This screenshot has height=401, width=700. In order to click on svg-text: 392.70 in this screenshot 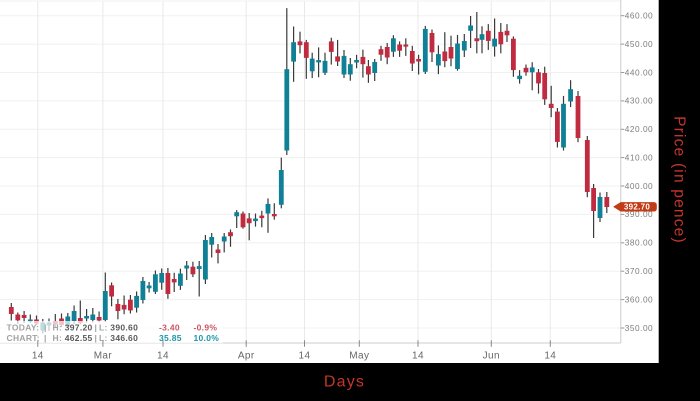, I will do `click(637, 207)`.